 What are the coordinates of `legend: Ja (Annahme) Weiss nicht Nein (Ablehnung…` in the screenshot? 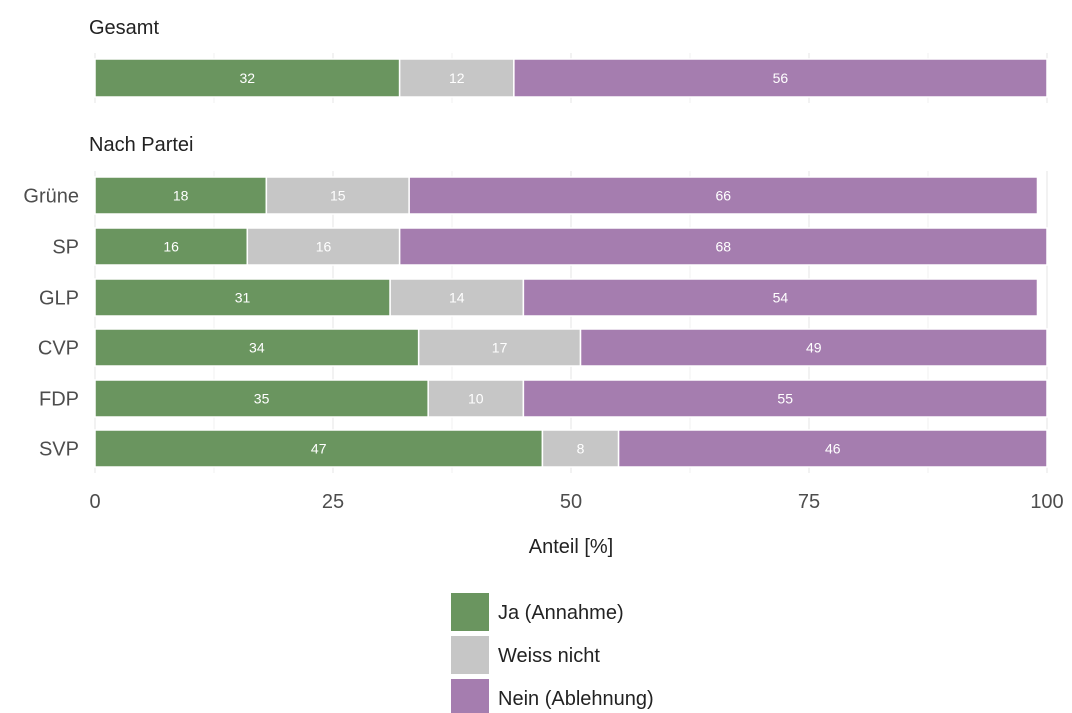 It's located at (552, 653).